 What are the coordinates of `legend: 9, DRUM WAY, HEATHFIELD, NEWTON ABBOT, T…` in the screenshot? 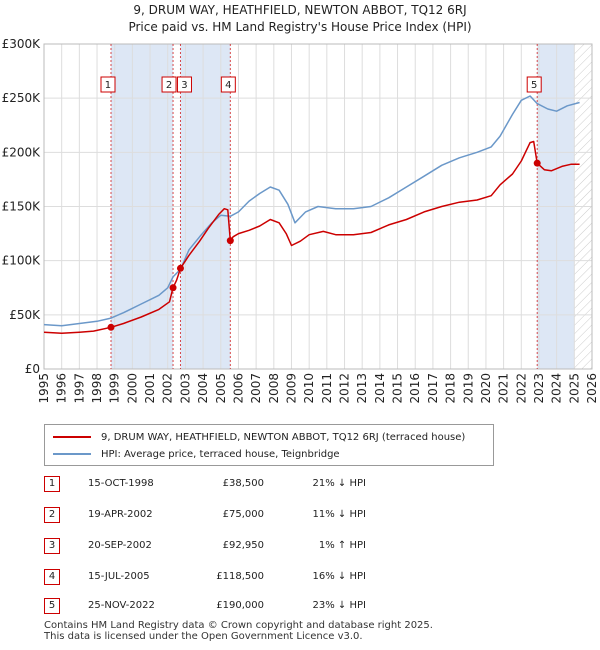 It's located at (269, 445).